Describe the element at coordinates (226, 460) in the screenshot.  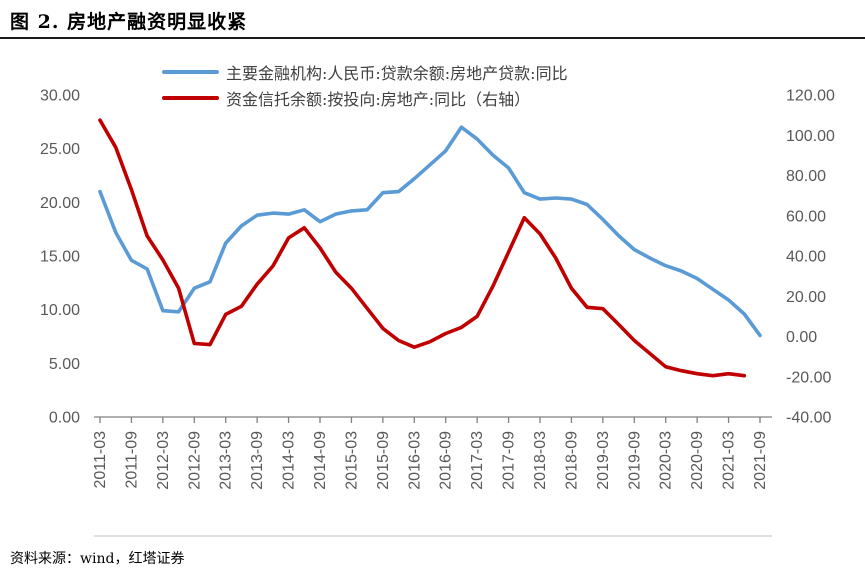
I see `x-axis-tick-label: 2013-03` at that location.